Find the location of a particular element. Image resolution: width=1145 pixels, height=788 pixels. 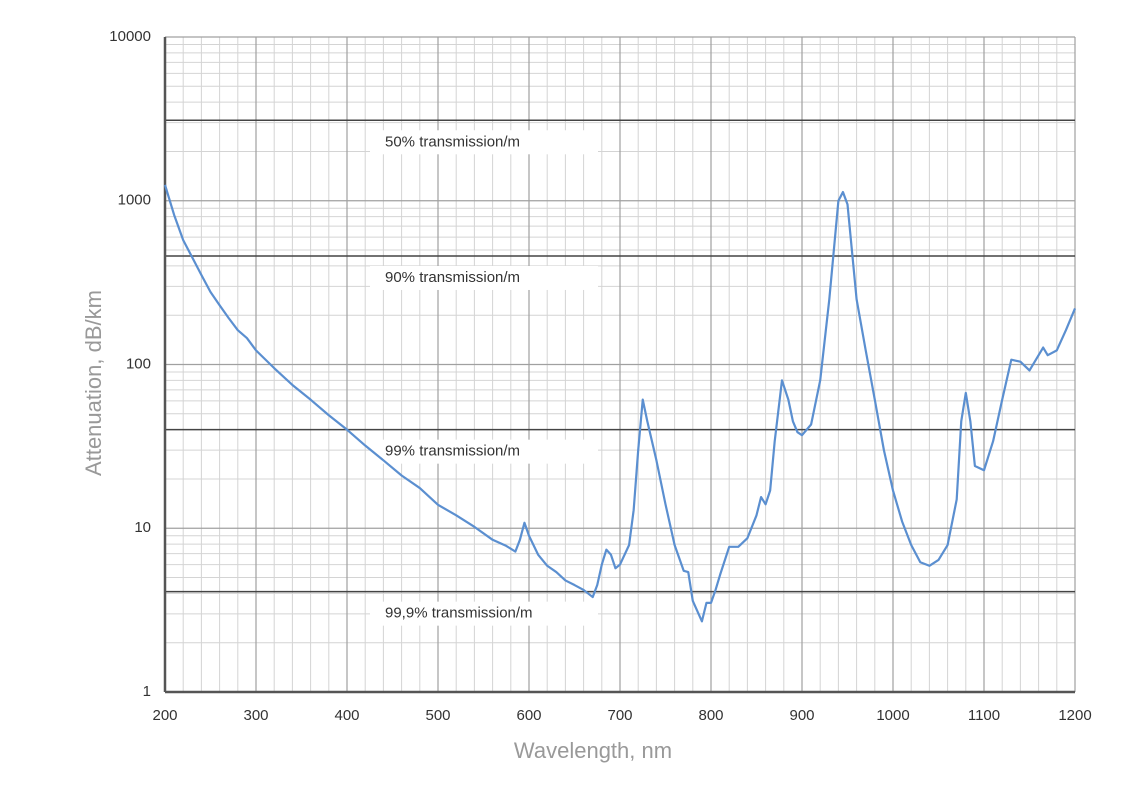

y-tick-label: 1 is located at coordinates (147, 691).